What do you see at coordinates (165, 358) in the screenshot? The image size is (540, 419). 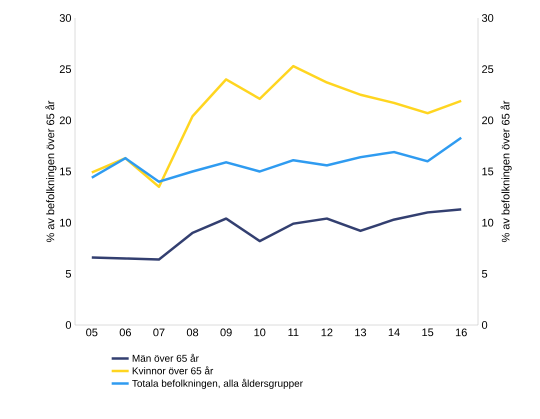 I see `legend-label: Män över 65 år` at bounding box center [165, 358].